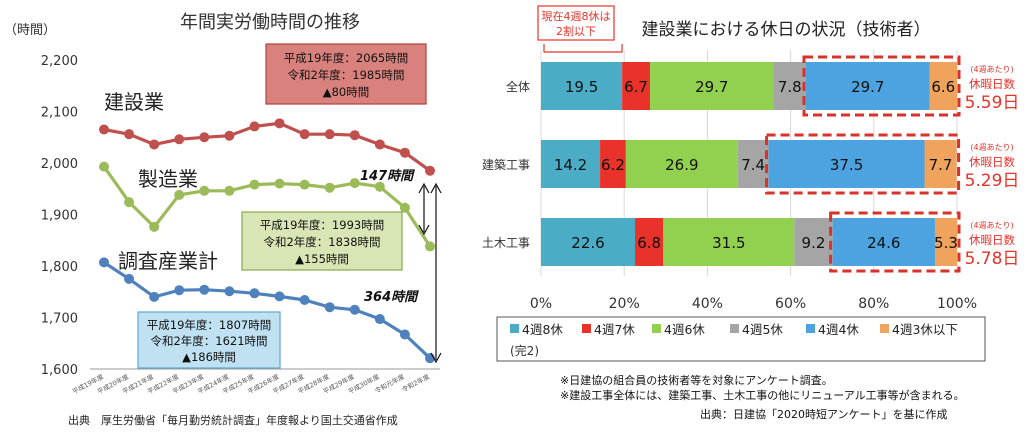 Image resolution: width=1030 pixels, height=438 pixels. I want to click on category-label: 土木工事, so click(506, 243).